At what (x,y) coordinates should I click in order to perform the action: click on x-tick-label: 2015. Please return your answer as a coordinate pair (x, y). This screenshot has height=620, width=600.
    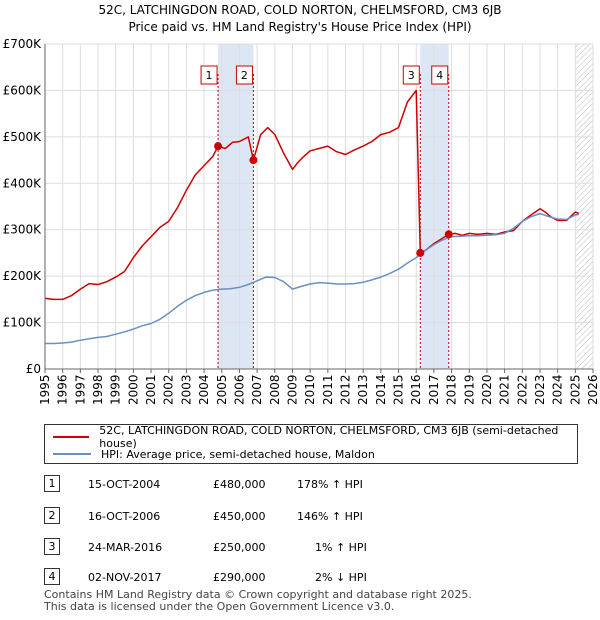
    Looking at the image, I should click on (399, 389).